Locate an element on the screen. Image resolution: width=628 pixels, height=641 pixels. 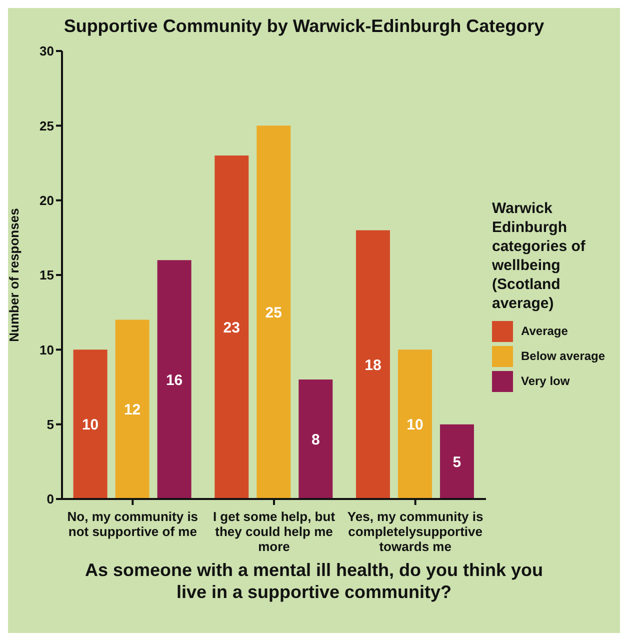
x-tick-label: No, my community is not supportive of me is located at coordinates (132, 524).